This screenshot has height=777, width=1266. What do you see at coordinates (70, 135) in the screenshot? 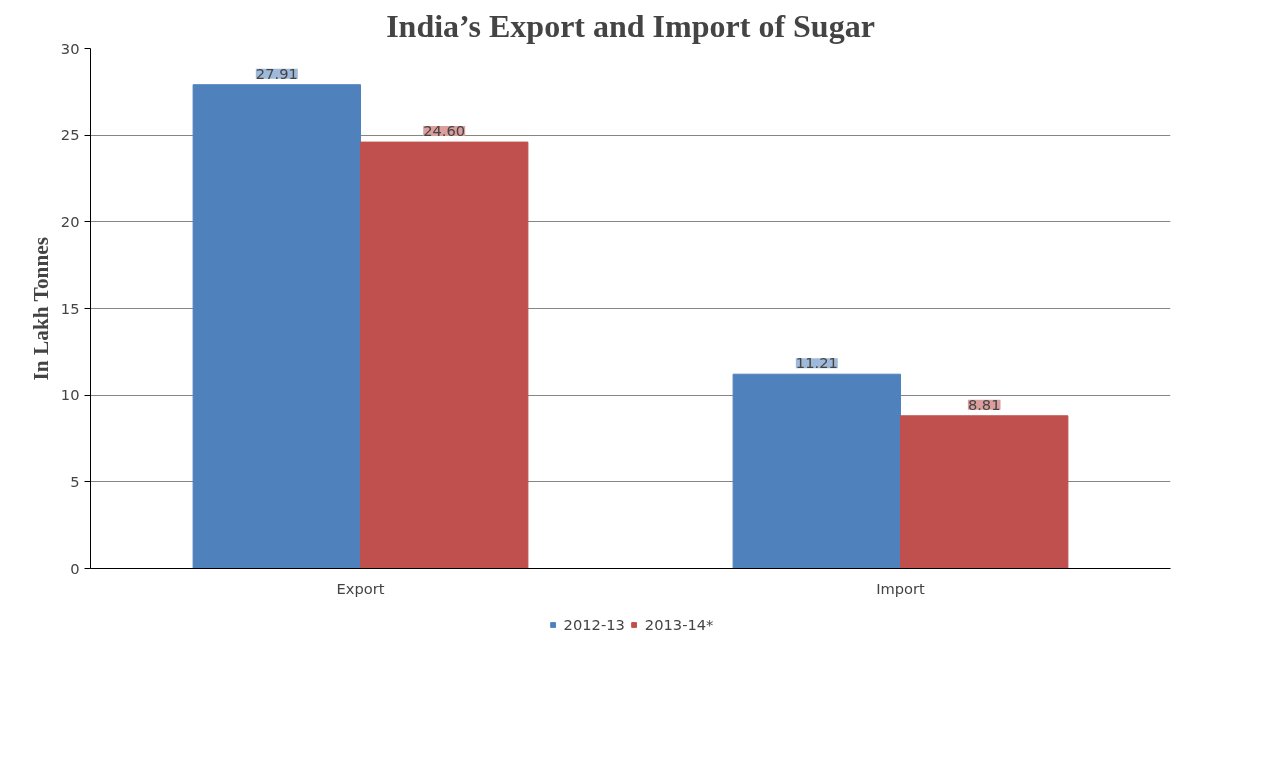
I see `y-tick-label: 25` at bounding box center [70, 135].